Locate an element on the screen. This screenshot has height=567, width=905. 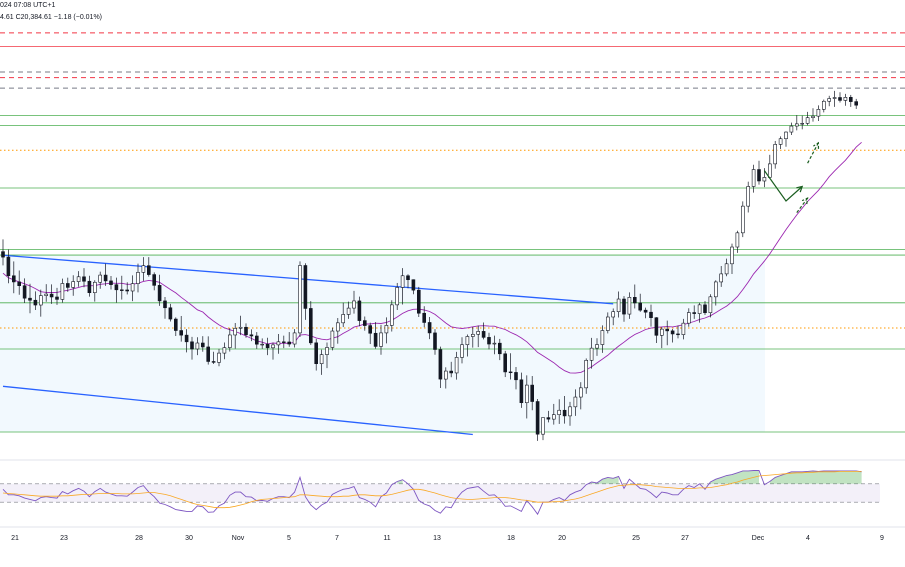
x-tick-label-4: Nov is located at coordinates (238, 538).